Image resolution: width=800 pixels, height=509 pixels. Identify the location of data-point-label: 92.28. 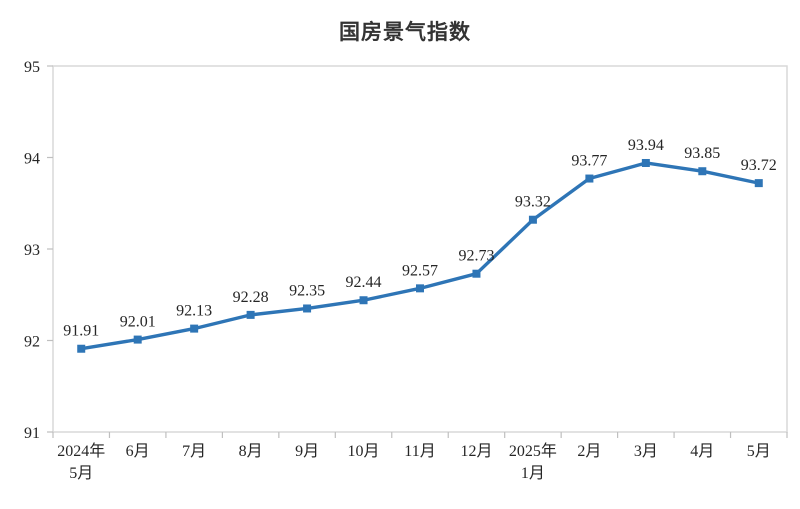
(251, 297).